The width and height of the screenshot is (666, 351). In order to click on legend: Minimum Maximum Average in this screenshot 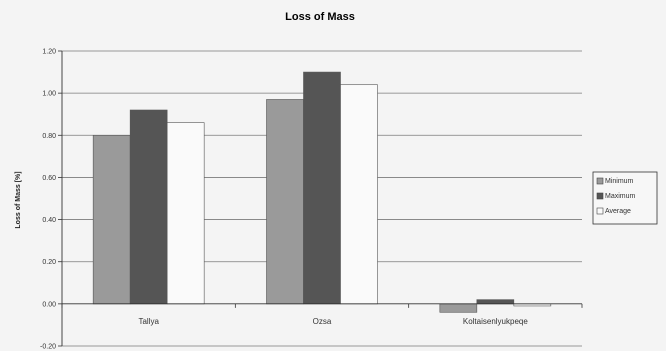, I will do `click(625, 198)`.